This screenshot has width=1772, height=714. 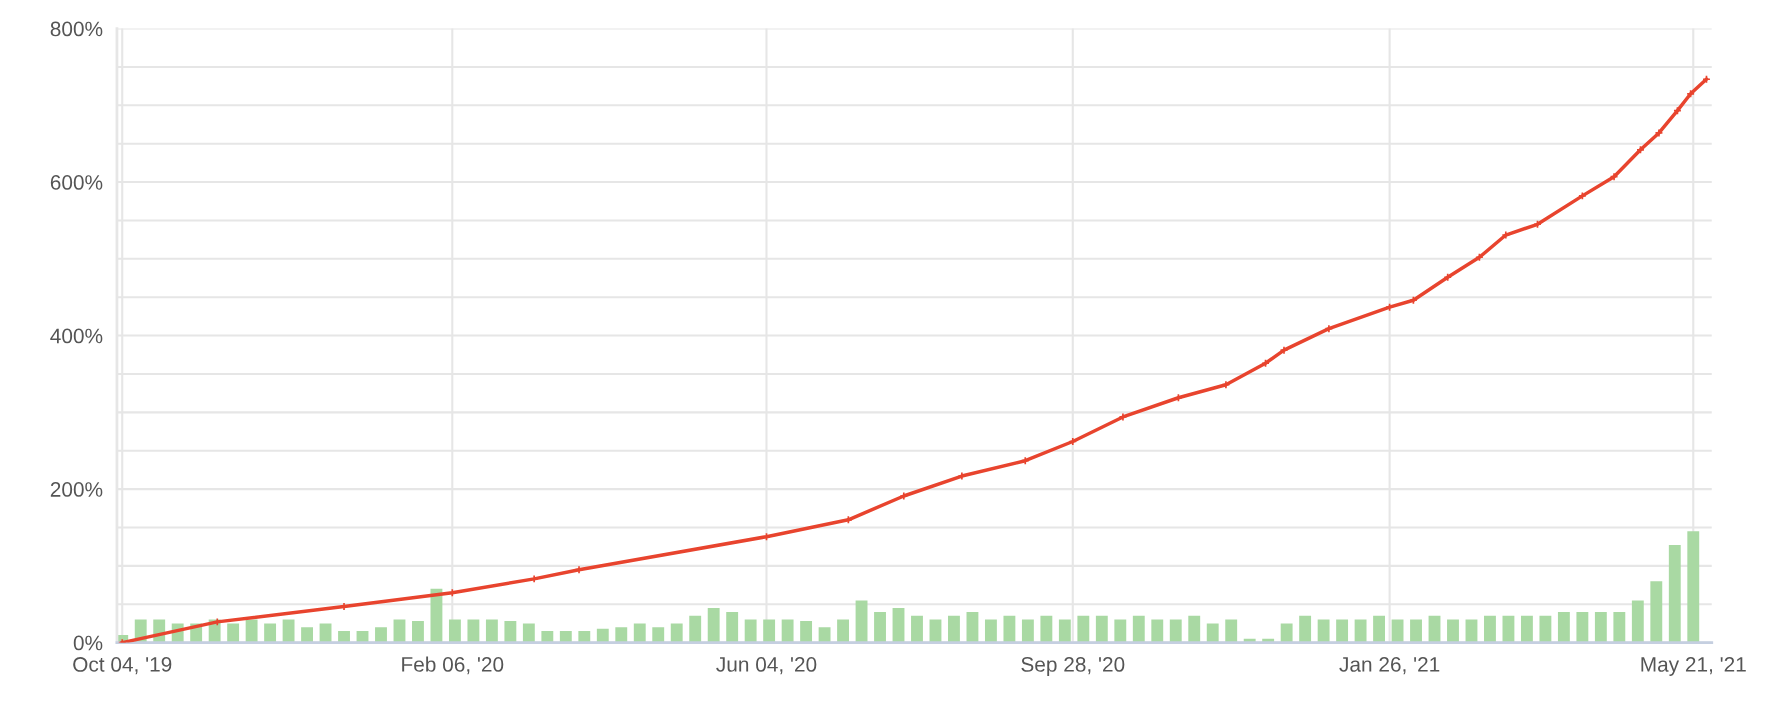 I want to click on y-tick-label: 800%, so click(x=76, y=29).